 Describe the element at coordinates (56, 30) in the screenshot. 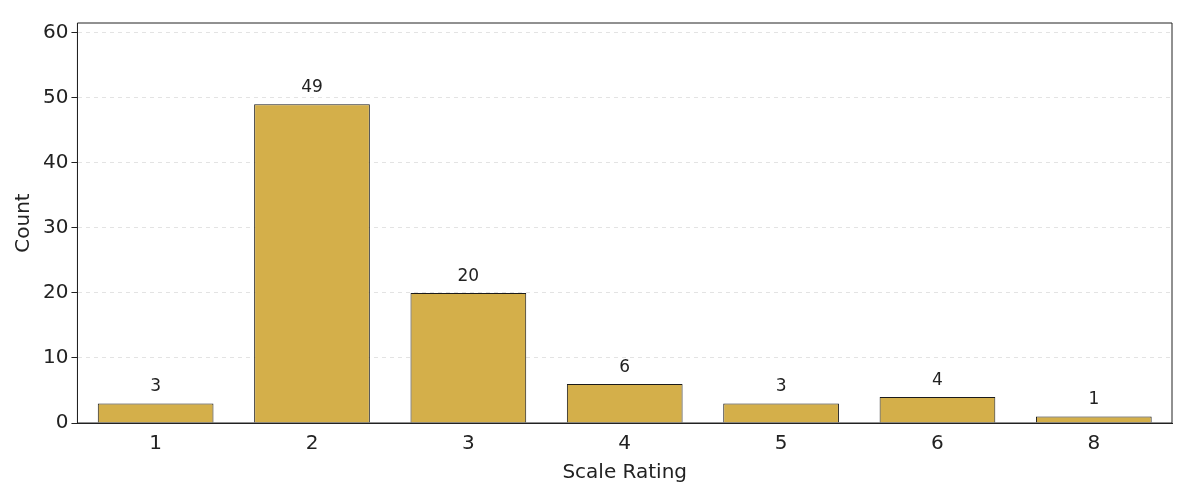

I see `y-tick-label: 60` at that location.